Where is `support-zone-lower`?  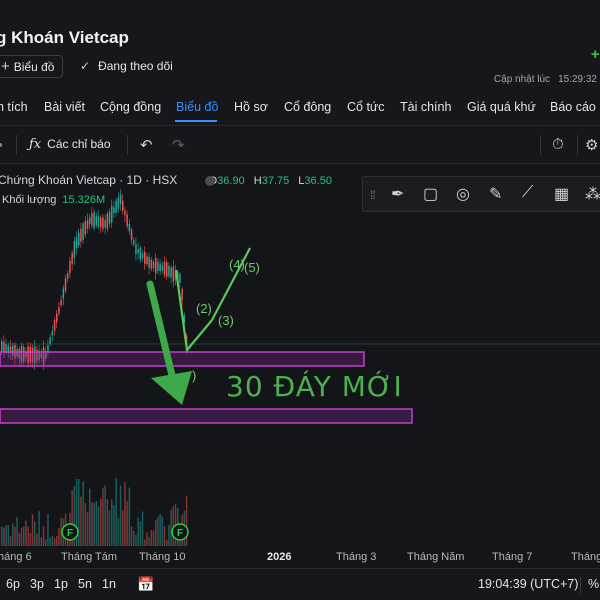 support-zone-lower is located at coordinates (206, 416).